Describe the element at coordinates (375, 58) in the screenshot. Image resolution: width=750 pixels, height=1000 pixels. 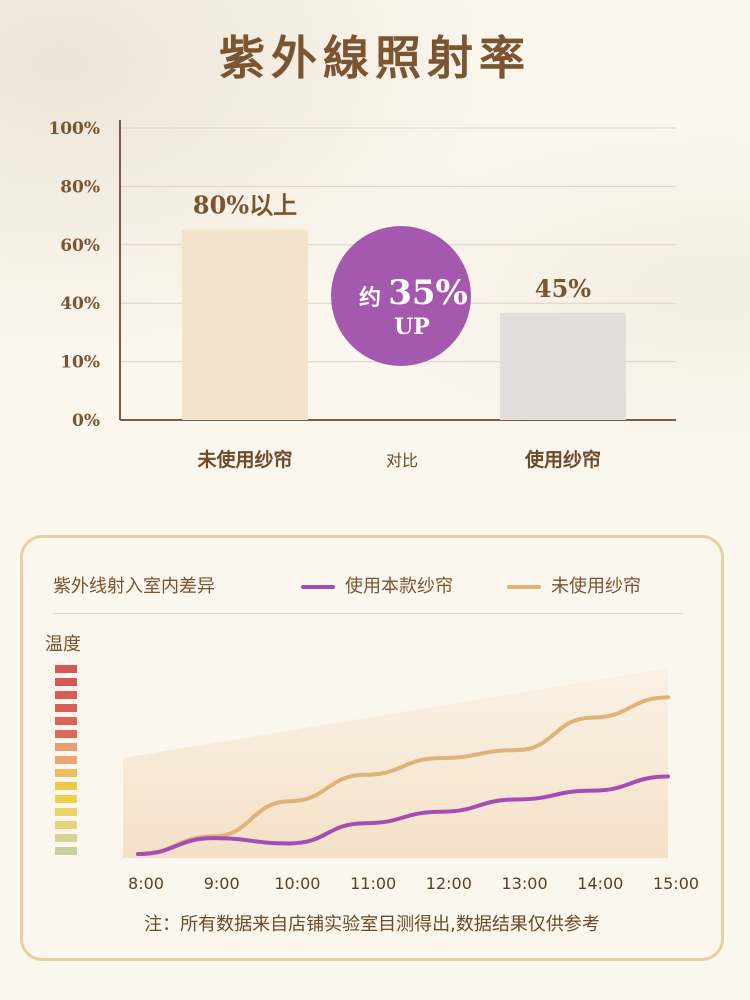
I see `chart-title: 紫外線照射率` at that location.